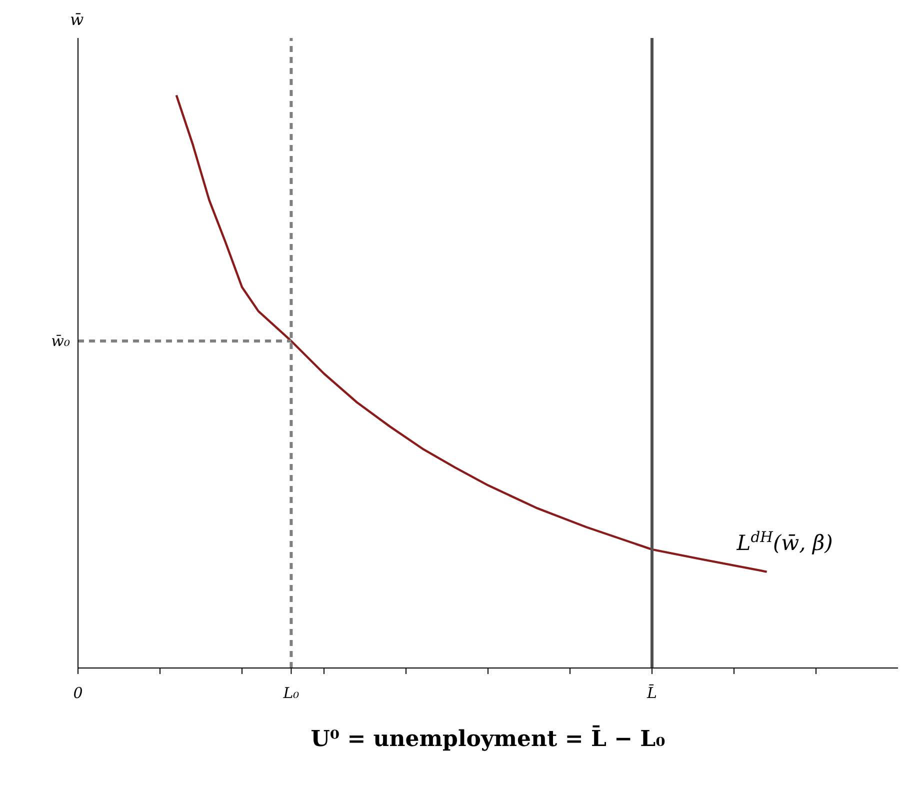 The height and width of the screenshot is (785, 912). I want to click on x-tick-label: 0, so click(78, 693).